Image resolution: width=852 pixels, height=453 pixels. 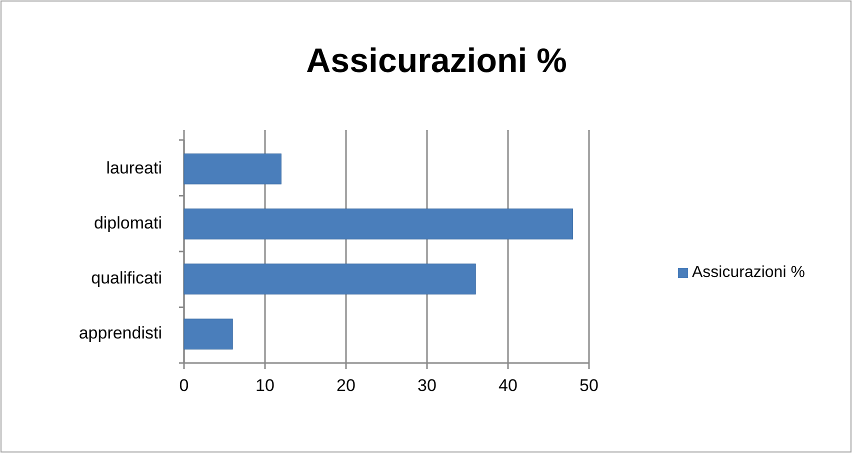 What do you see at coordinates (134, 168) in the screenshot?
I see `y-tick-label: laureati` at bounding box center [134, 168].